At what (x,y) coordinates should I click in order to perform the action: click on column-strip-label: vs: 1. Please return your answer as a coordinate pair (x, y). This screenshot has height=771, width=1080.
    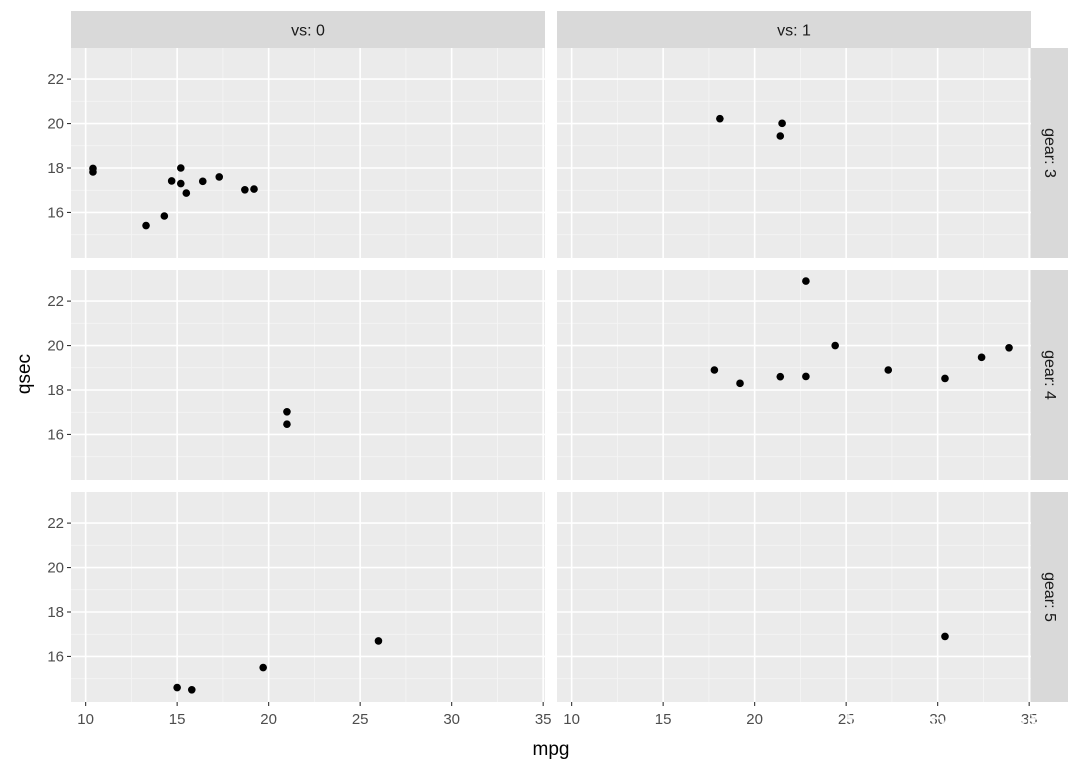
    Looking at the image, I should click on (794, 31).